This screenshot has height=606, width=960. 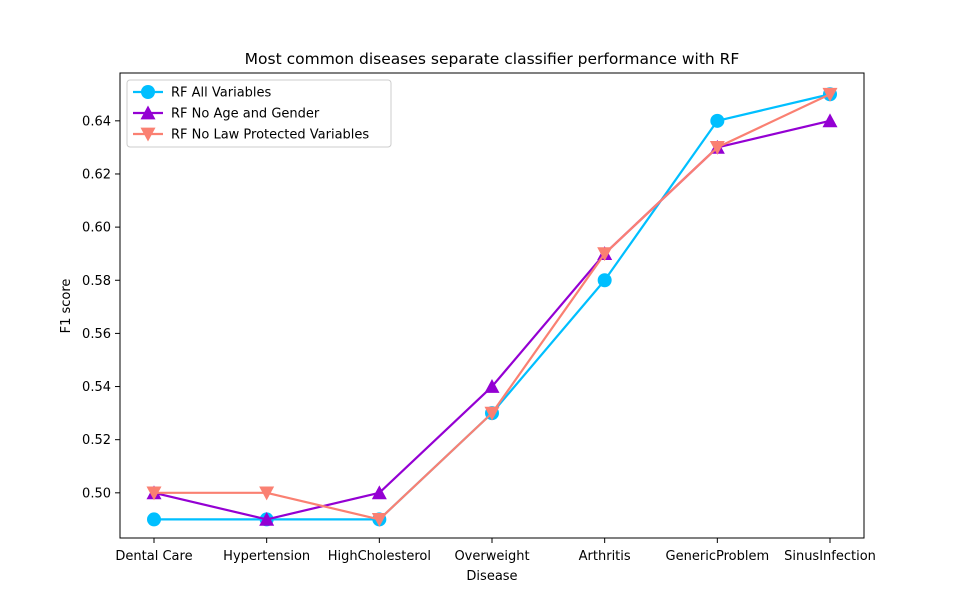 I want to click on legend-box, so click(x=259, y=113).